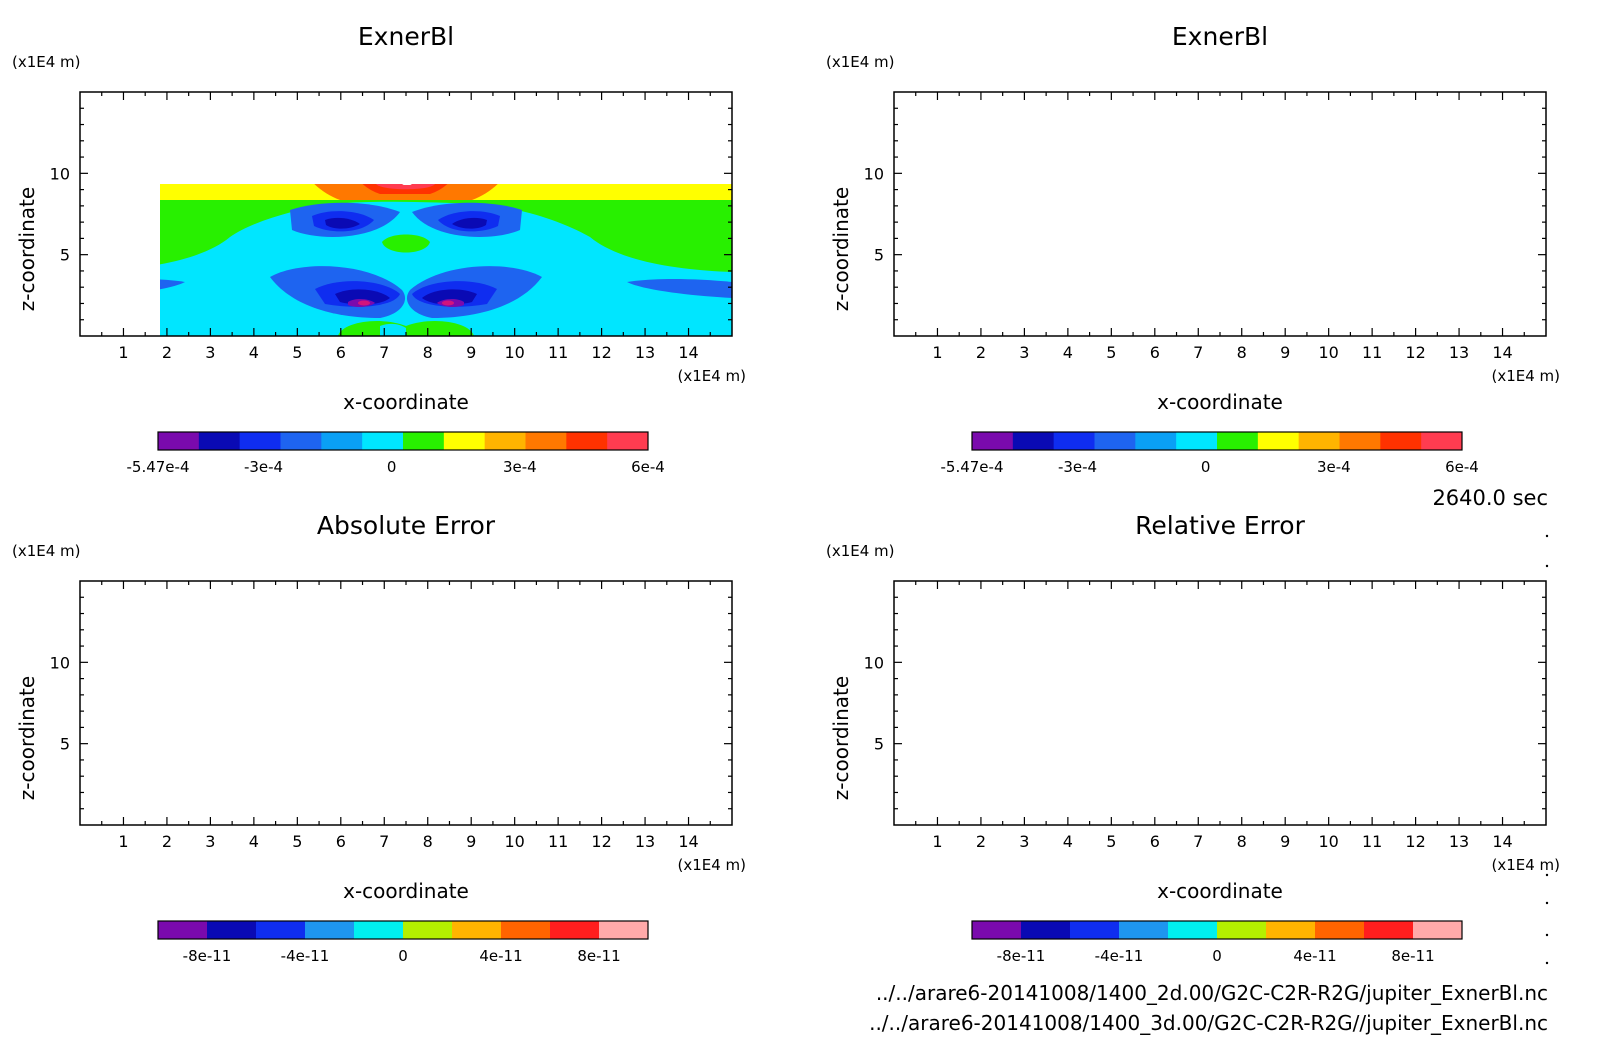  What do you see at coordinates (1220, 891) in the screenshot?
I see `x-axis-label: x-coordinate` at bounding box center [1220, 891].